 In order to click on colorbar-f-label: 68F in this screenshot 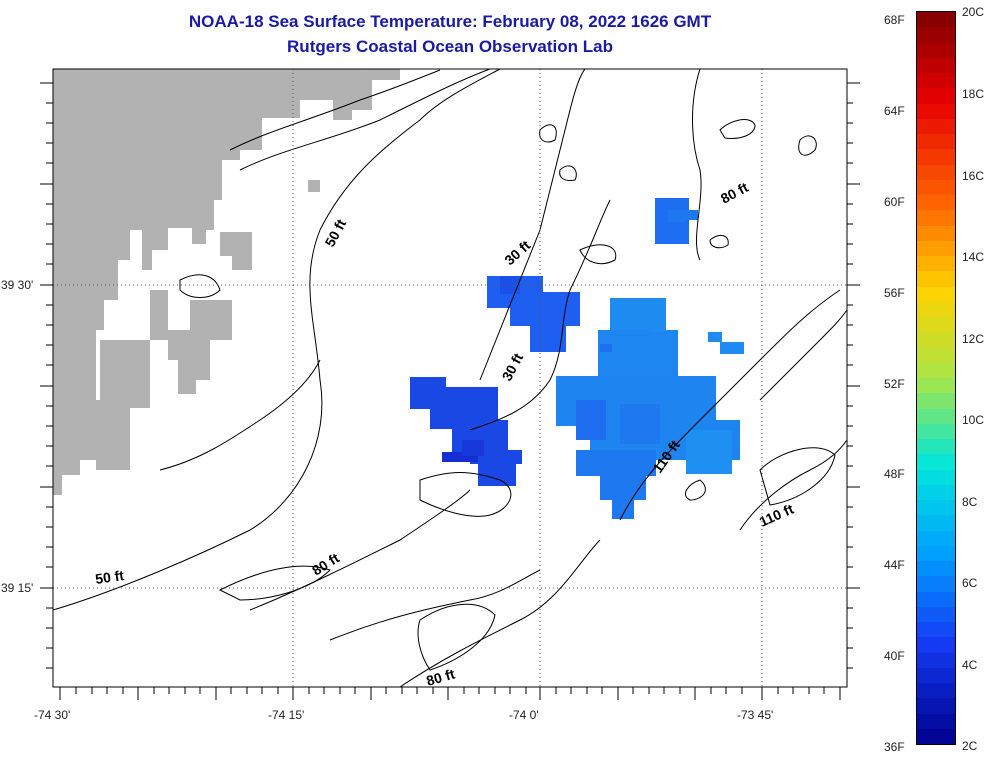, I will do `click(894, 20)`.